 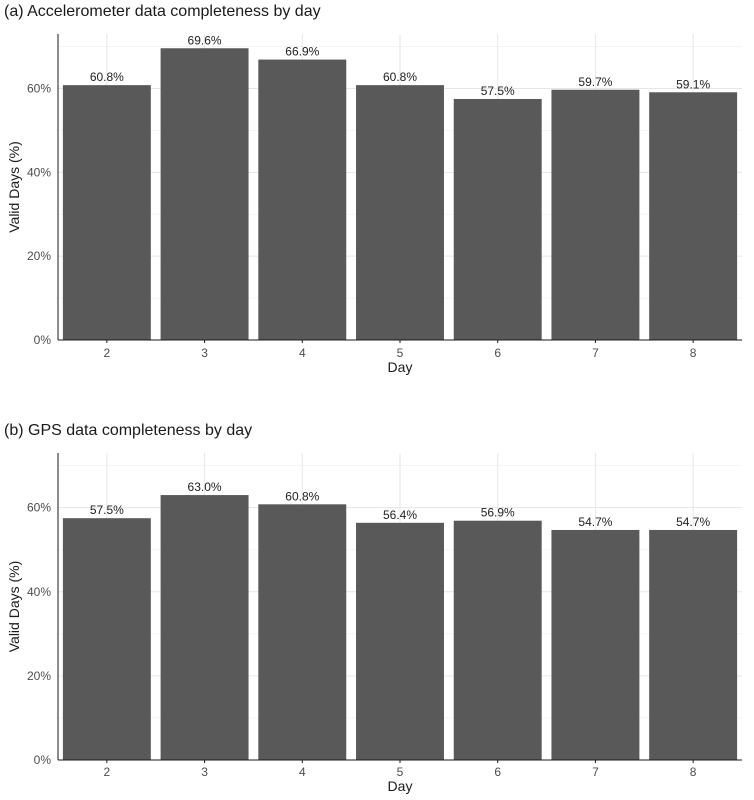 I want to click on data-label: 69.6%, so click(x=205, y=40).